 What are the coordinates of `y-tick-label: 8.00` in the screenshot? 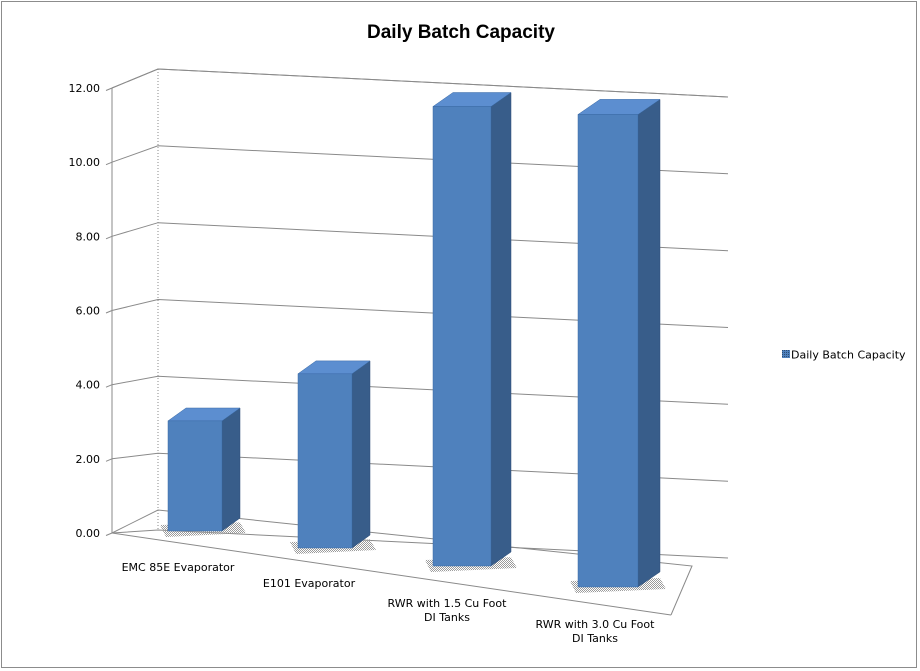 It's located at (88, 236).